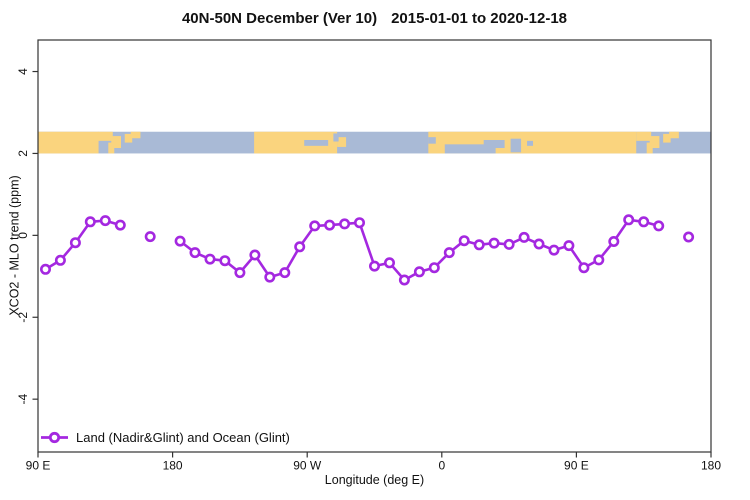 This screenshot has width=750, height=500. Describe the element at coordinates (374, 480) in the screenshot. I see `x-axis-label: Longitude (deg E)` at that location.